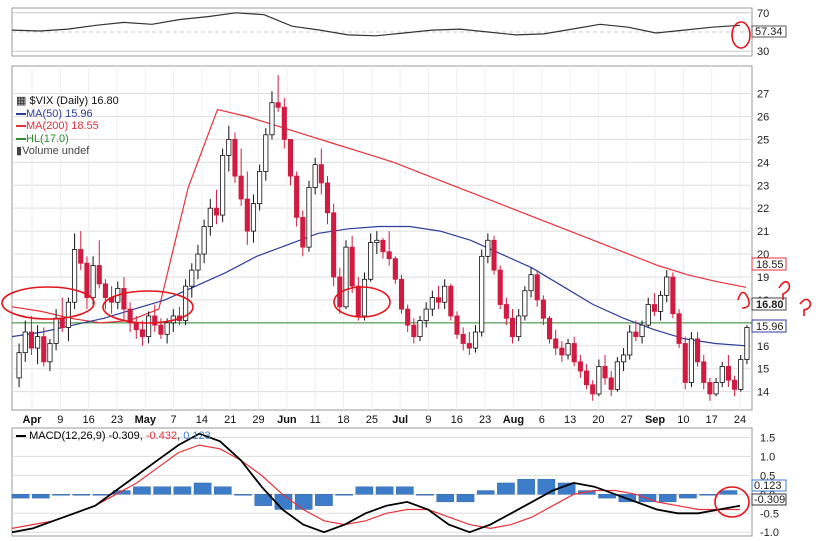  What do you see at coordinates (770, 327) in the screenshot?
I see `ma50-value-label: 15.96` at bounding box center [770, 327].